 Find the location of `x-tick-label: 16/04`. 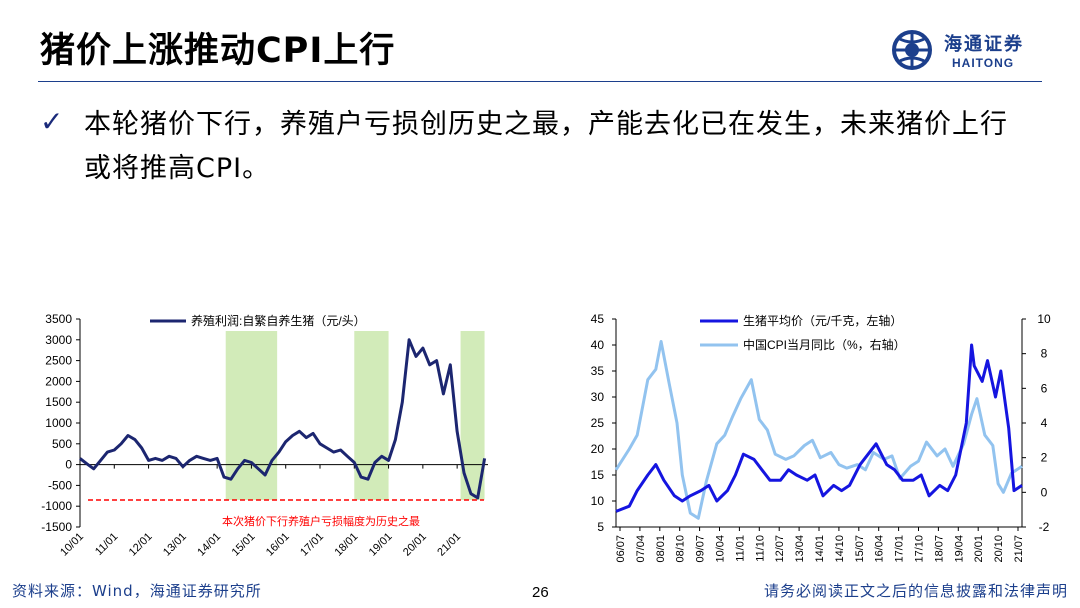

x-tick-label: 16/04 is located at coordinates (880, 549).